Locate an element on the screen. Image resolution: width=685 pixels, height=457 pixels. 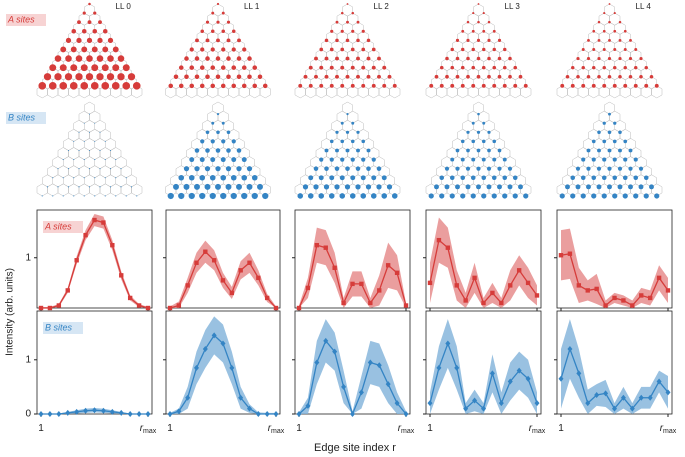
y-axis-label: Intensity (arb. units) is located at coordinates (10, 312).